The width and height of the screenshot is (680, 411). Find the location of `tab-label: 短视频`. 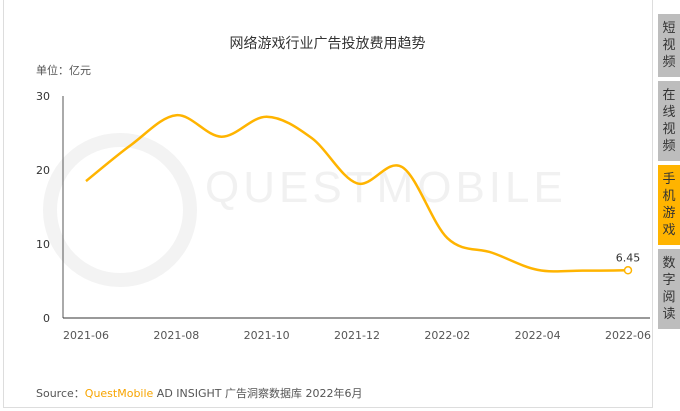

tab-label: 短视频 is located at coordinates (669, 45).